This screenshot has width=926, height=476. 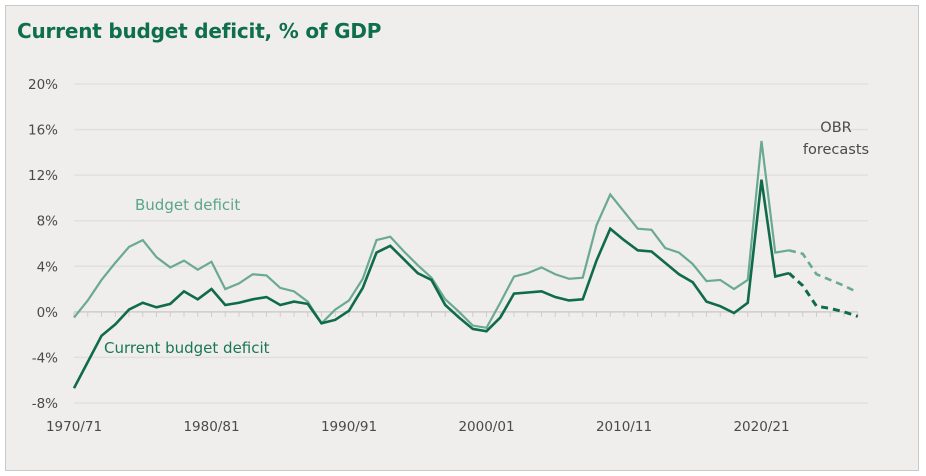 I want to click on x-tick-label: 2010/11, so click(x=624, y=427).